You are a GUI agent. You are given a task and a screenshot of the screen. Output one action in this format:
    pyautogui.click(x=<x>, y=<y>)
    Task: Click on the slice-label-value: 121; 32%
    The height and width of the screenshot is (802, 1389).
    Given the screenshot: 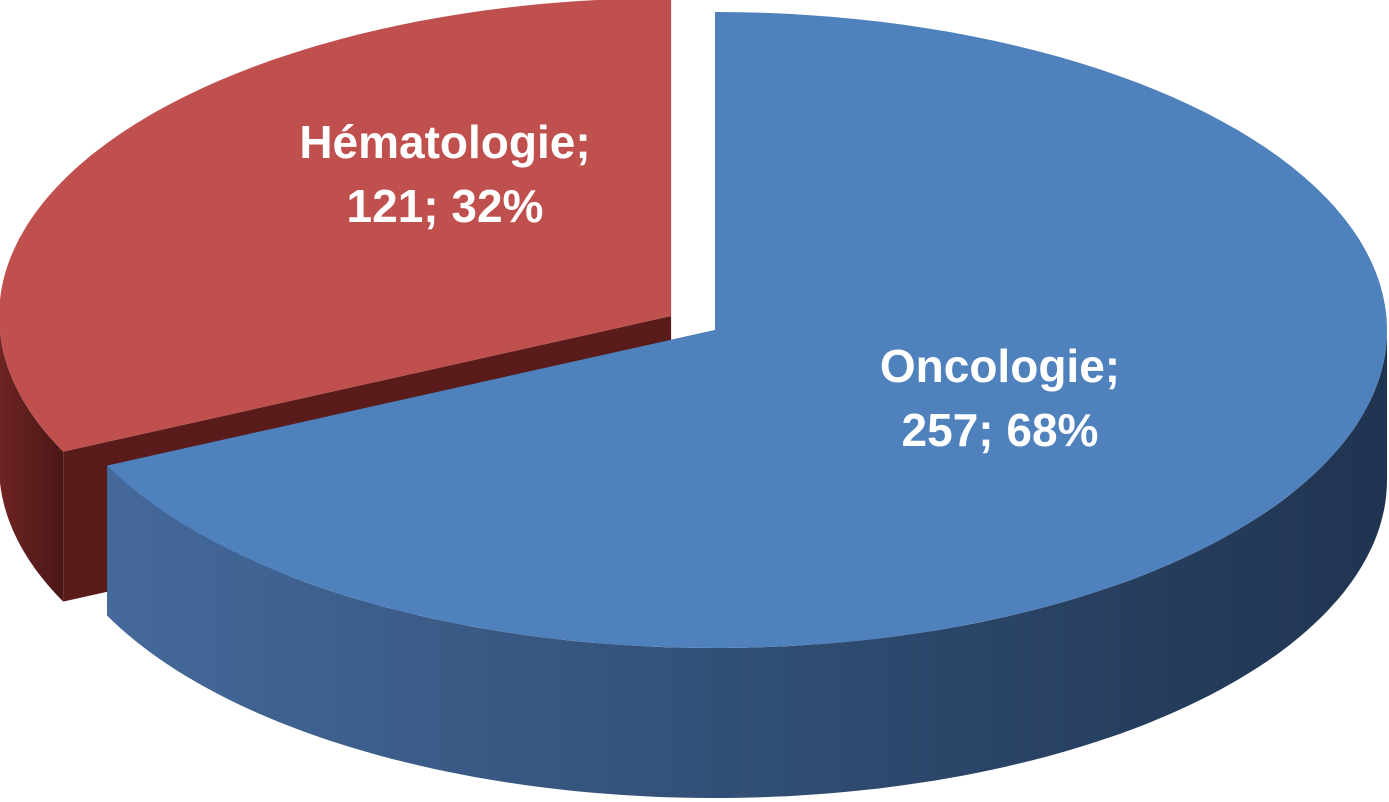 What is the action you would take?
    pyautogui.click(x=445, y=206)
    